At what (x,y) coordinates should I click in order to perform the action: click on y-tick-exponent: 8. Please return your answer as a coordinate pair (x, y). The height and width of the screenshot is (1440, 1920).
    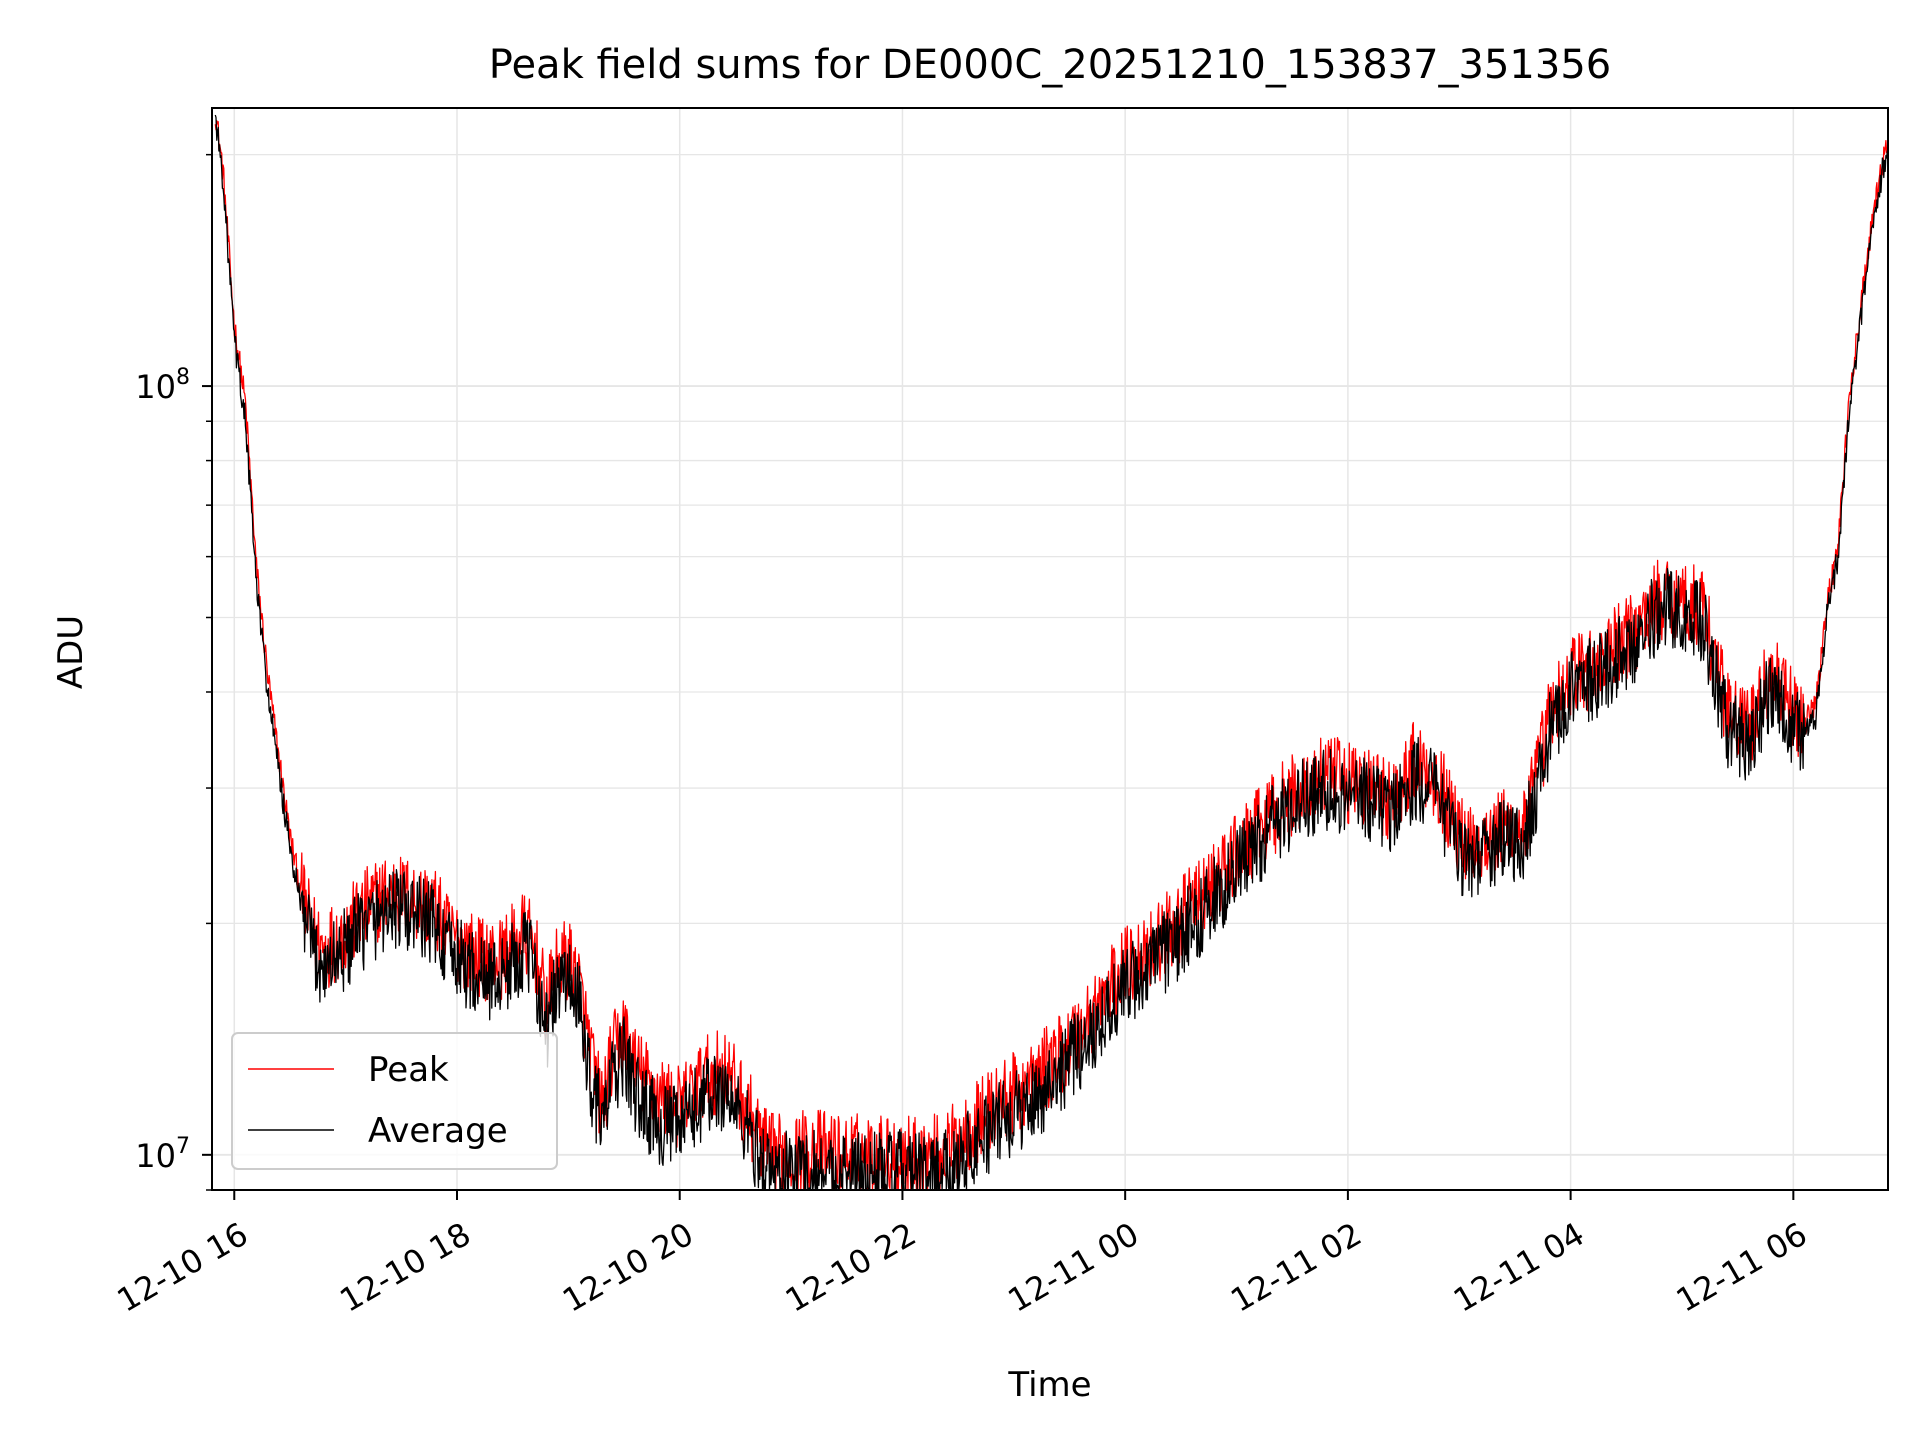
    Looking at the image, I should click on (183, 377).